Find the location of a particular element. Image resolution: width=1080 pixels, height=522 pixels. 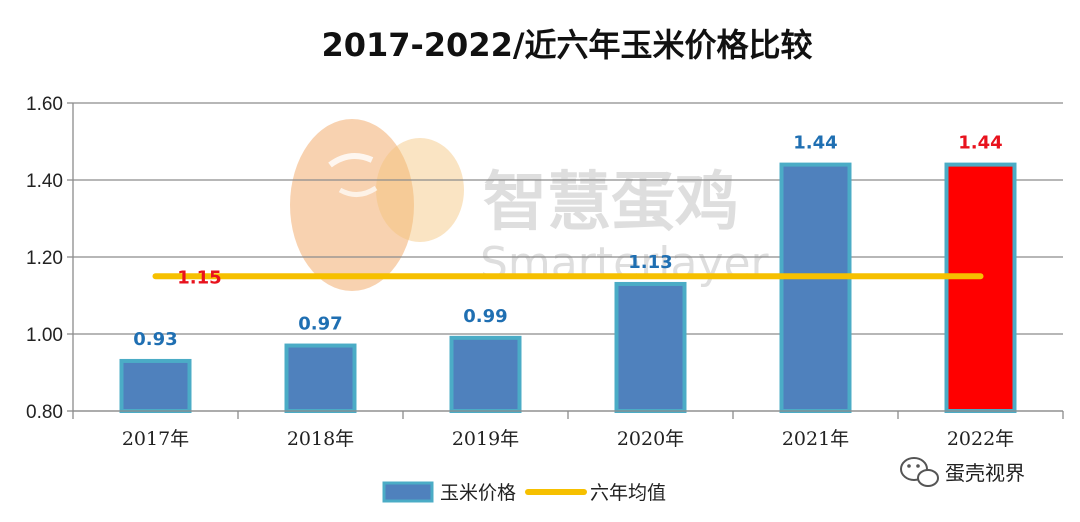

legend-bar-label: 玉米价格 is located at coordinates (478, 493).